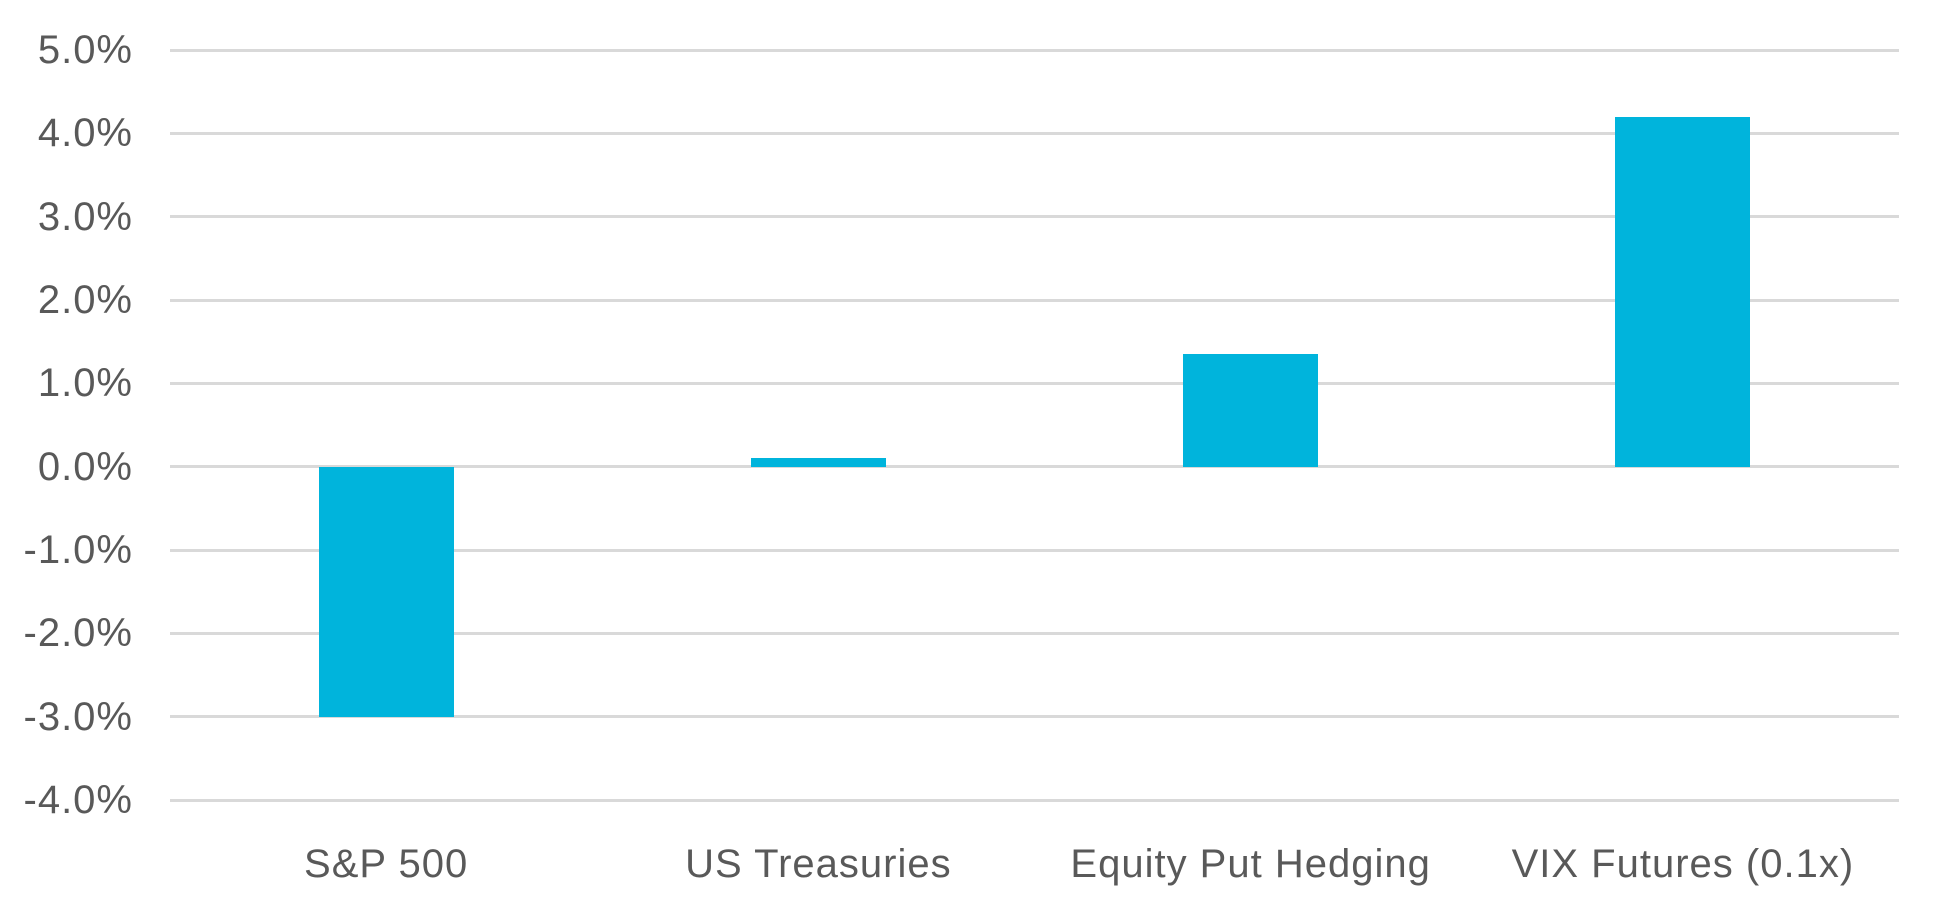 The image size is (1949, 909). Describe the element at coordinates (85, 300) in the screenshot. I see `y-tick-label: 2.0%` at that location.